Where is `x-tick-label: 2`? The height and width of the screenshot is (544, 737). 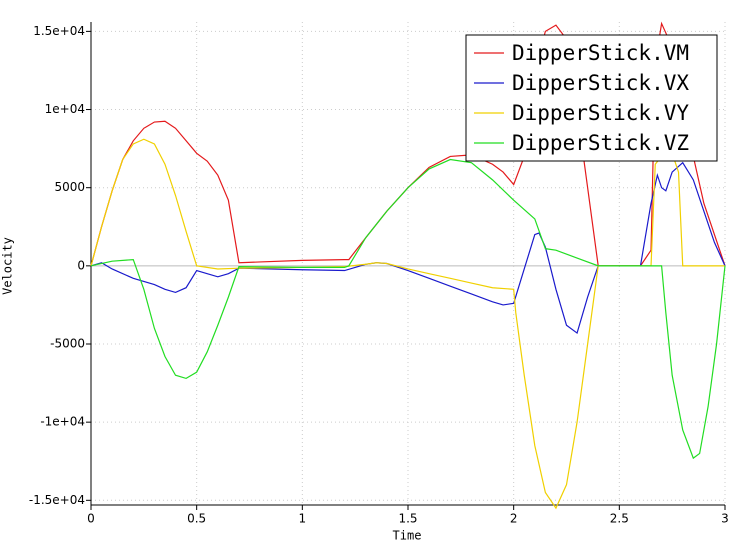
x-tick-label: 2 is located at coordinates (514, 519).